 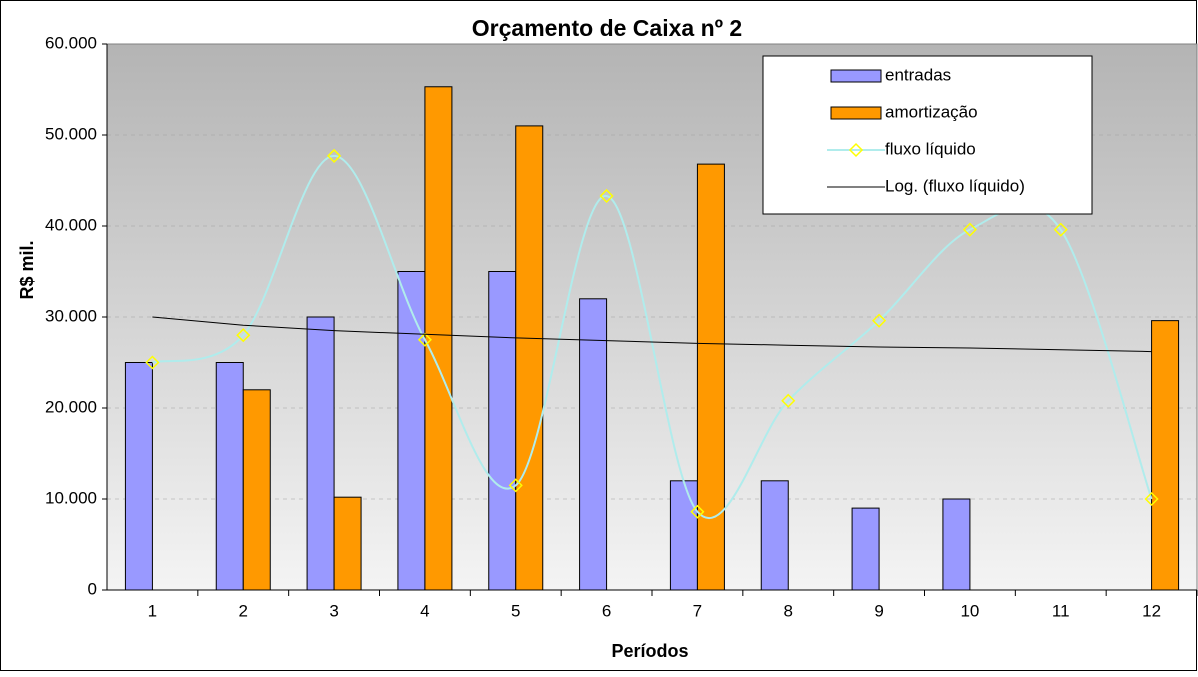 What do you see at coordinates (969, 610) in the screenshot?
I see `x-tick-label: 10` at bounding box center [969, 610].